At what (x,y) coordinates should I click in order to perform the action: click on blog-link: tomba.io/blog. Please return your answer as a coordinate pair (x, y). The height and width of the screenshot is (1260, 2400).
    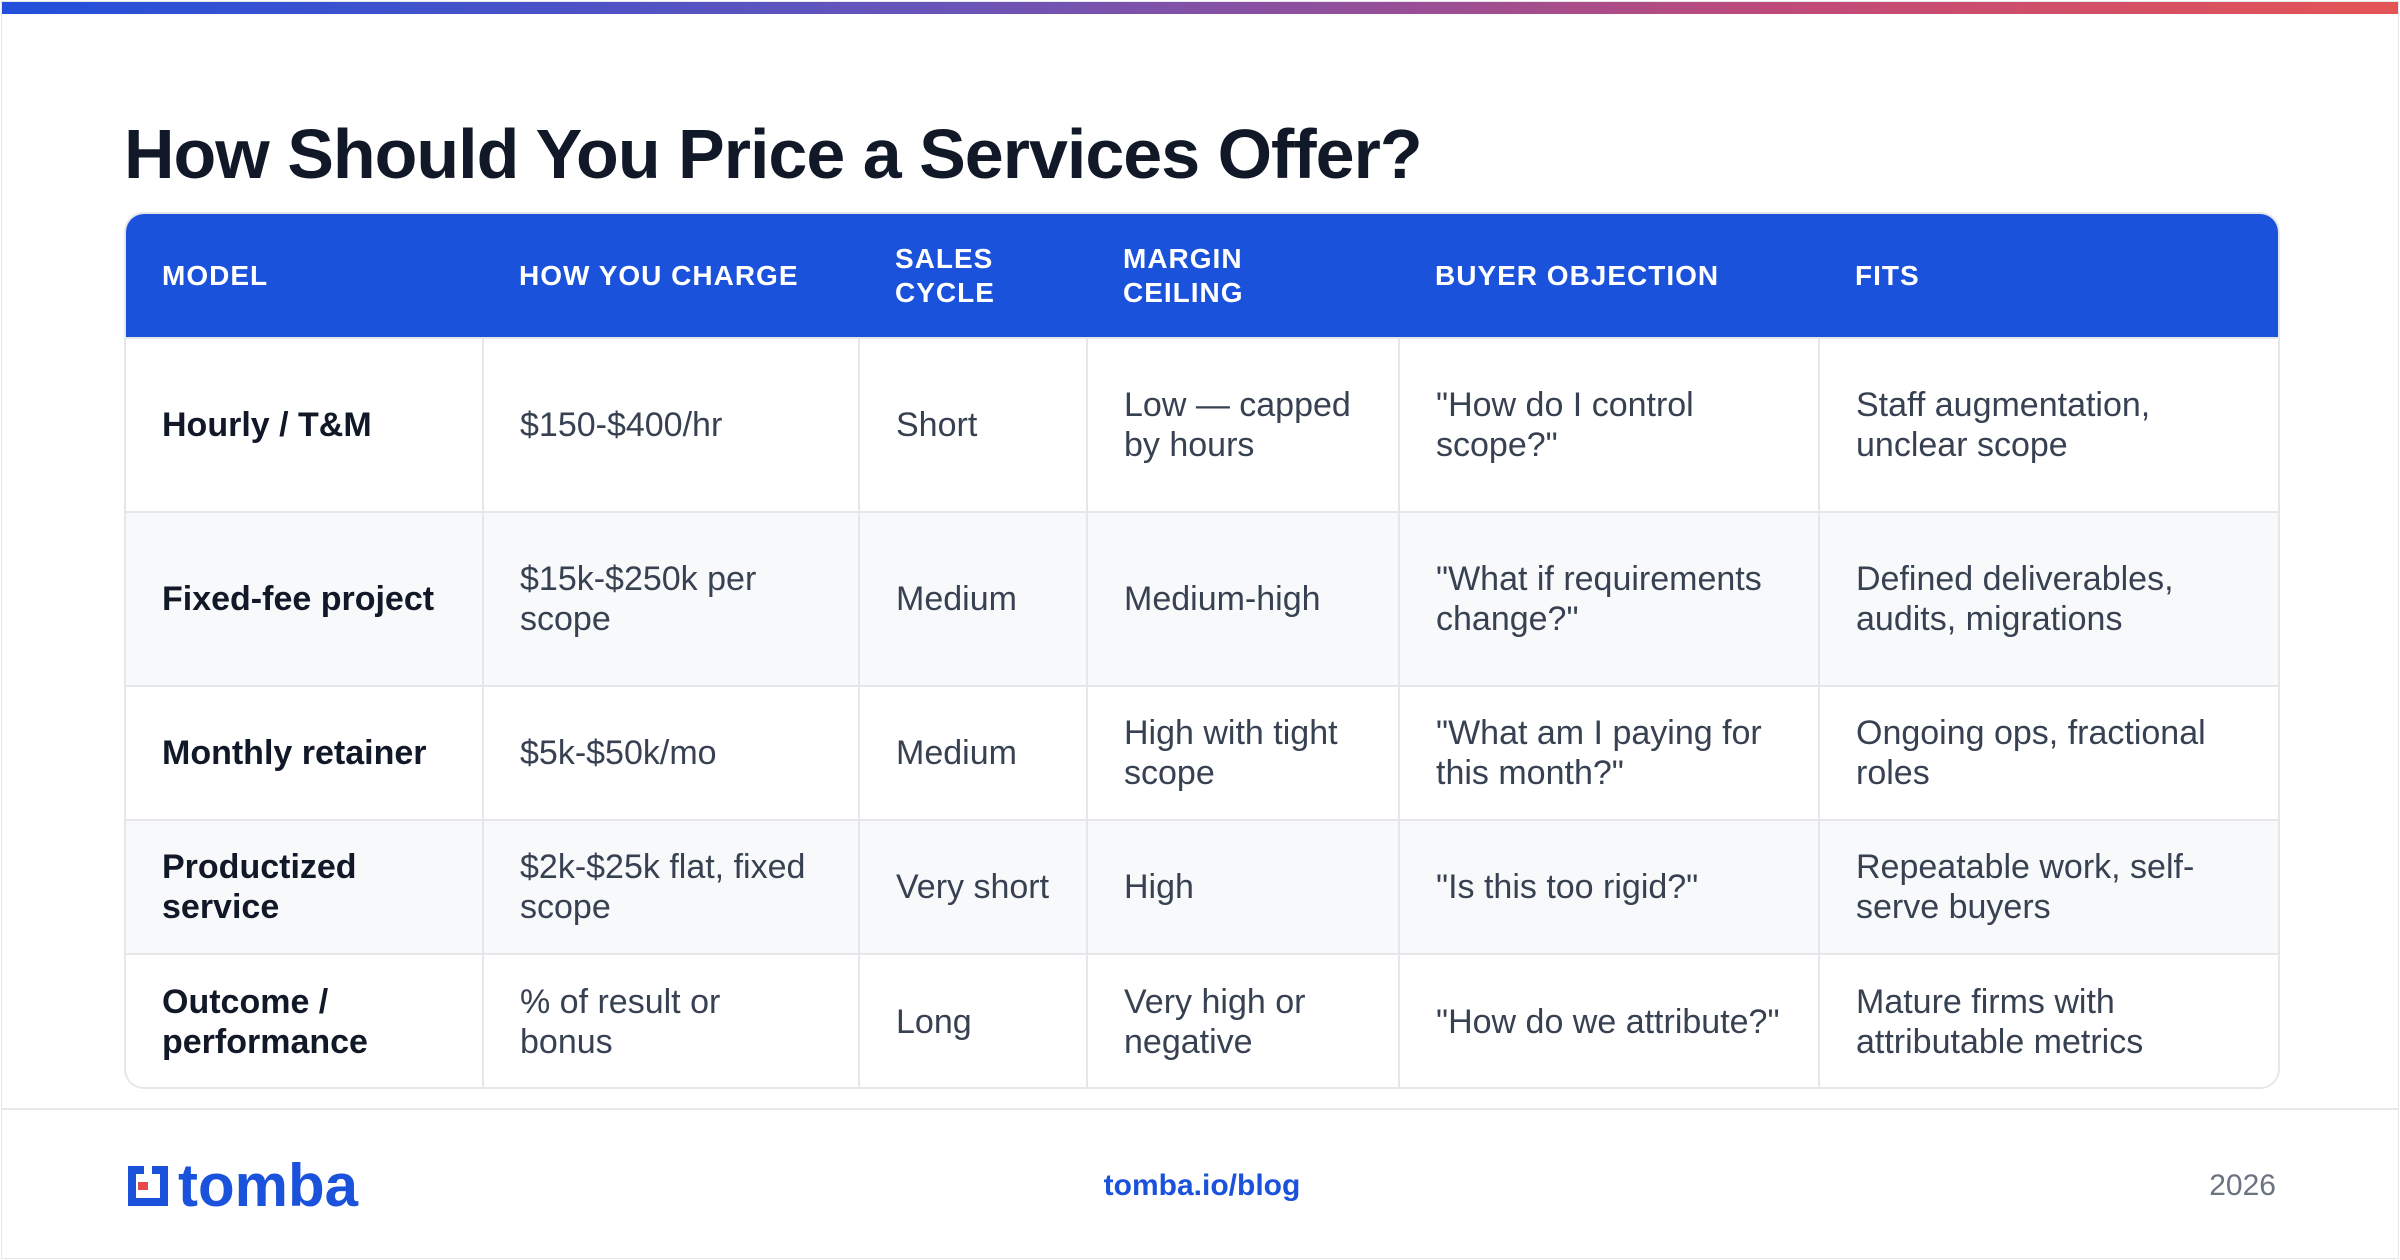
    Looking at the image, I should click on (1202, 1185).